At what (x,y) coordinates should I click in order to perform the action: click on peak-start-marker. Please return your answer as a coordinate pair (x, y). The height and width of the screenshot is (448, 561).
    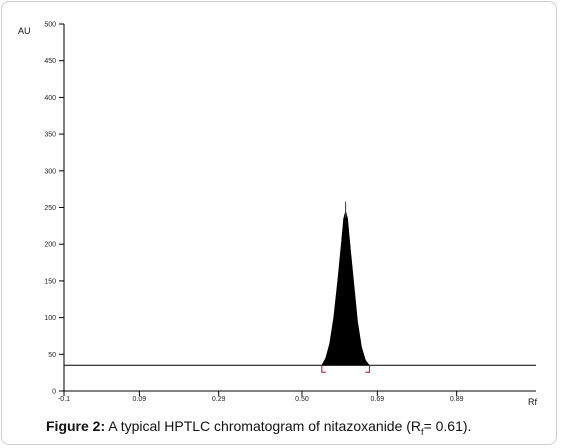
    Looking at the image, I should click on (323, 369).